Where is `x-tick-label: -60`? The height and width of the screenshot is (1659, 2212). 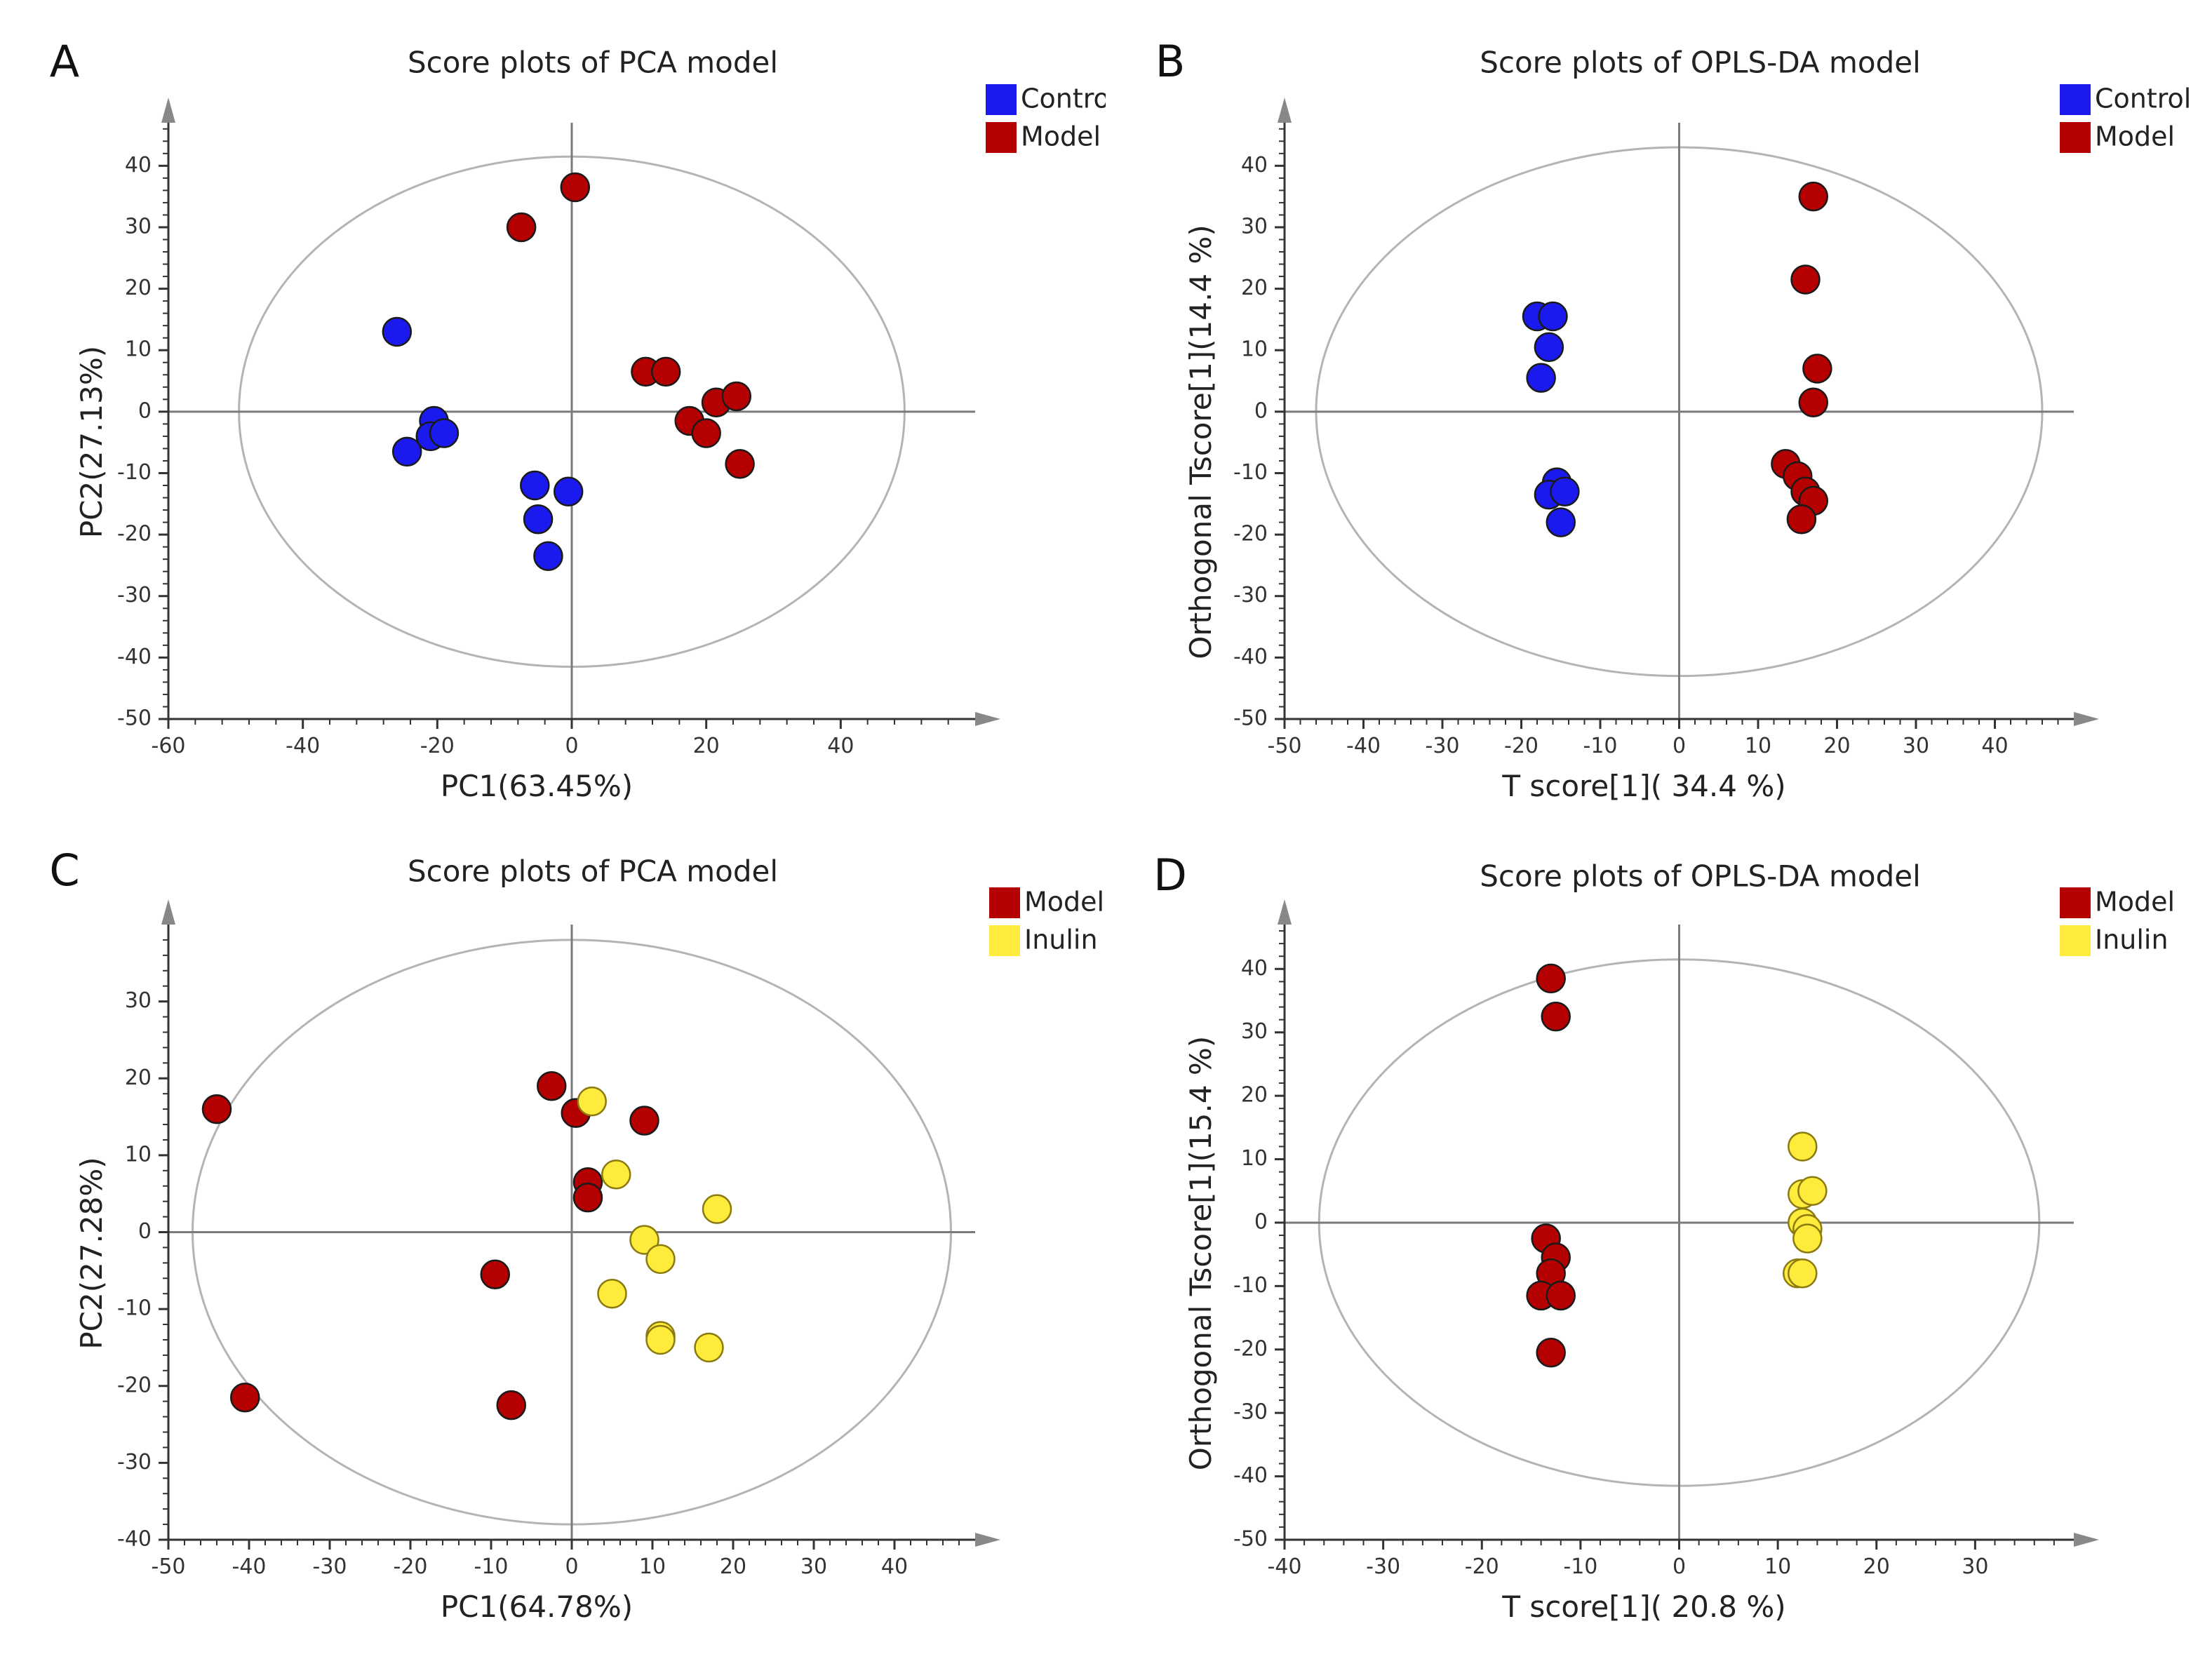
x-tick-label: -60 is located at coordinates (169, 746).